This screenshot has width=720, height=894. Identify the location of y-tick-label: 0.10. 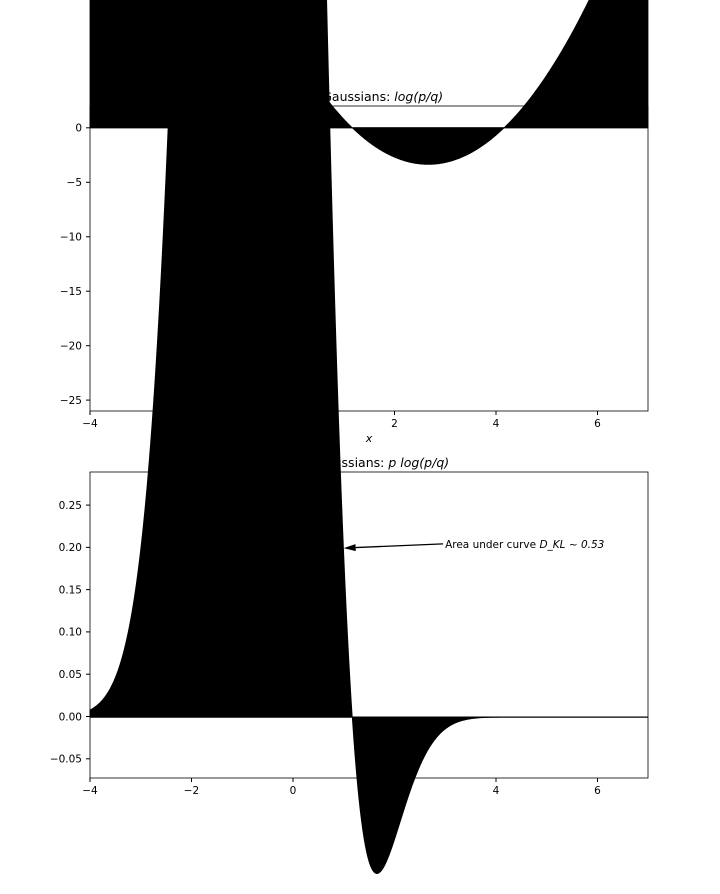
(70, 633).